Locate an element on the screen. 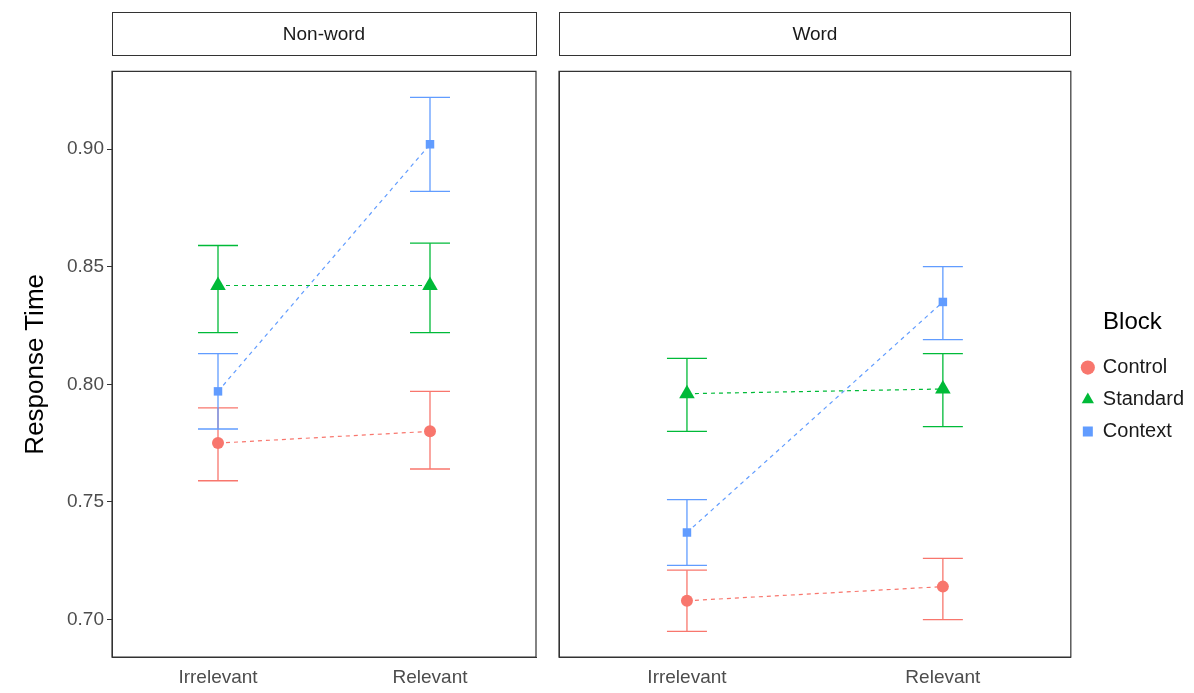  y-tick-label: 0.90 is located at coordinates (85, 148).